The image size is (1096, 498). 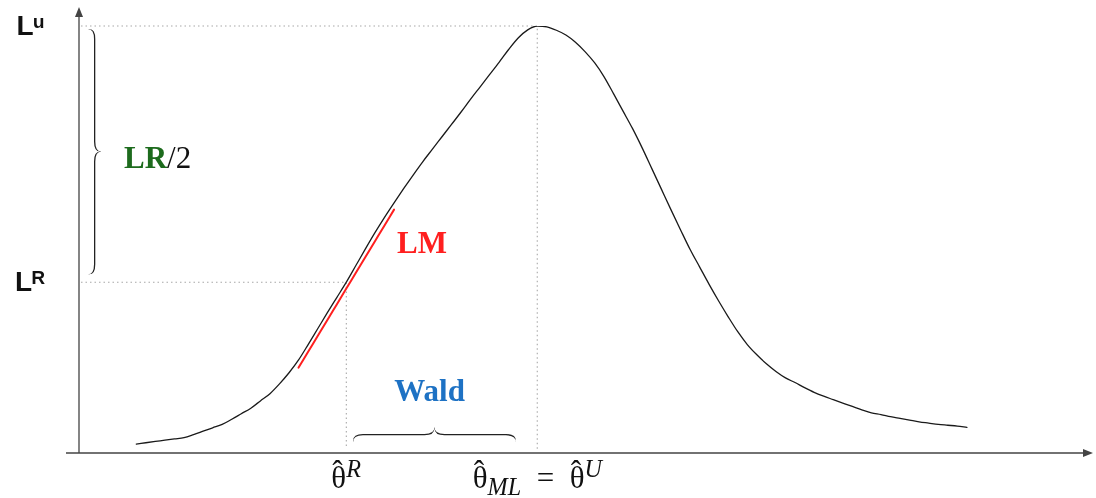 What do you see at coordinates (346, 474) in the screenshot?
I see `x-tick-label: θ̂$^{R}$` at bounding box center [346, 474].